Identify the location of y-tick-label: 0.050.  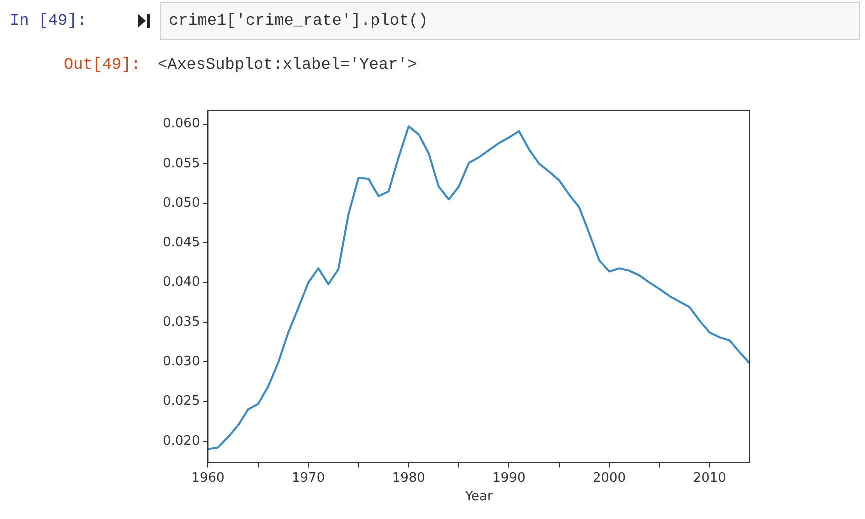
(181, 203).